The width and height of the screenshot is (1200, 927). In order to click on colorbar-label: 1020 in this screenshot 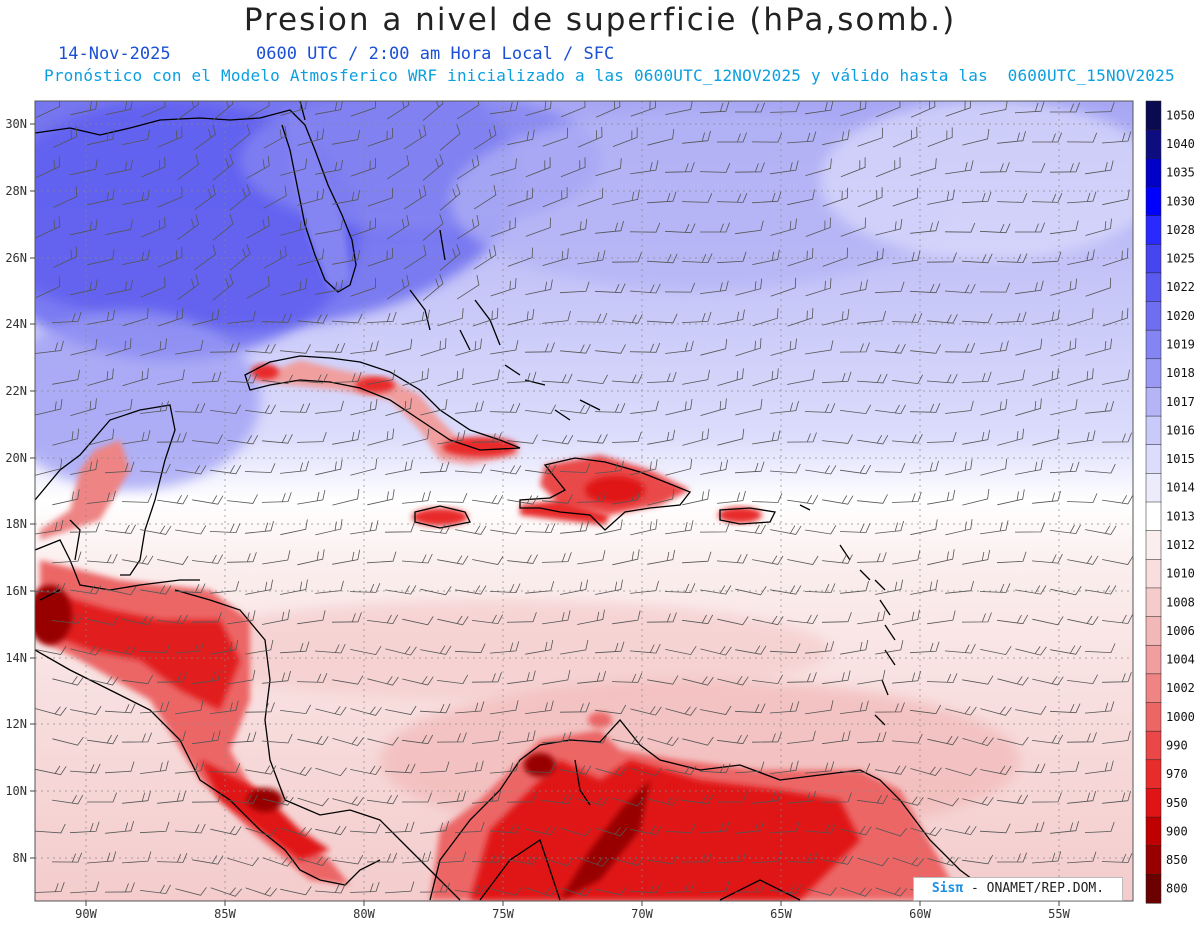, I will do `click(1180, 316)`.